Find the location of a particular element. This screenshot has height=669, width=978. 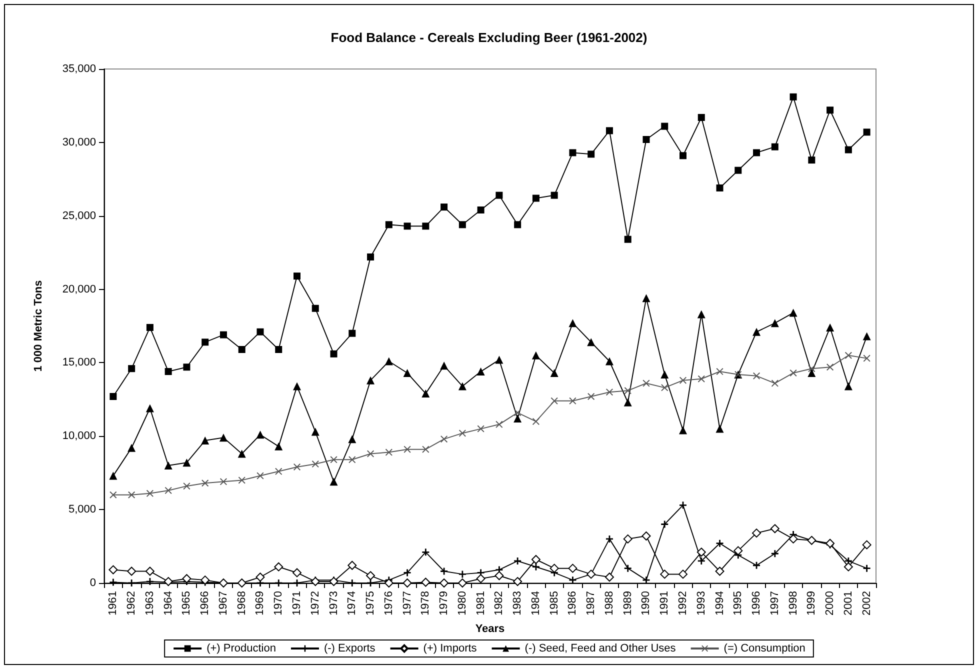

x-tick-label: 1964 is located at coordinates (168, 603).